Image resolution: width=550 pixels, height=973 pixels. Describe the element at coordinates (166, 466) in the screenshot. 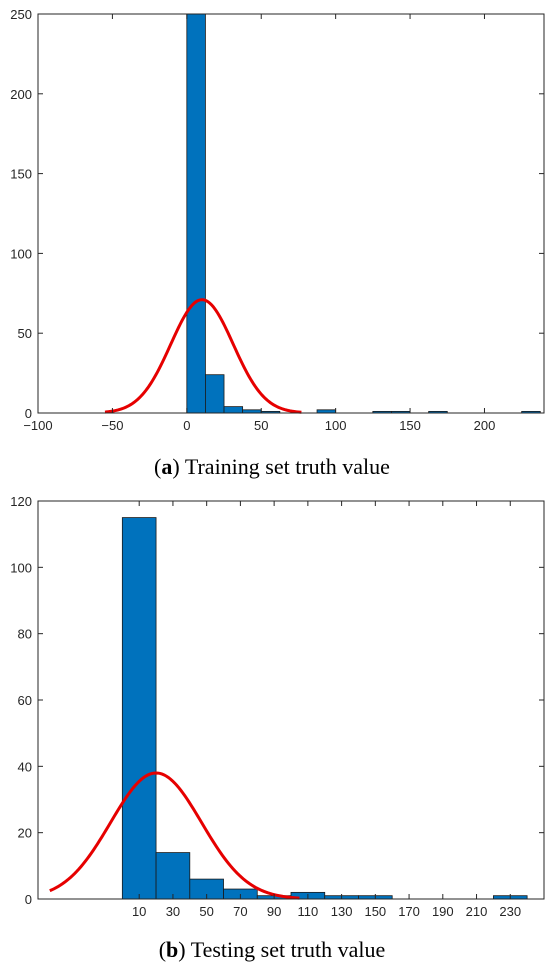

I see `caption-a-letter: a` at that location.